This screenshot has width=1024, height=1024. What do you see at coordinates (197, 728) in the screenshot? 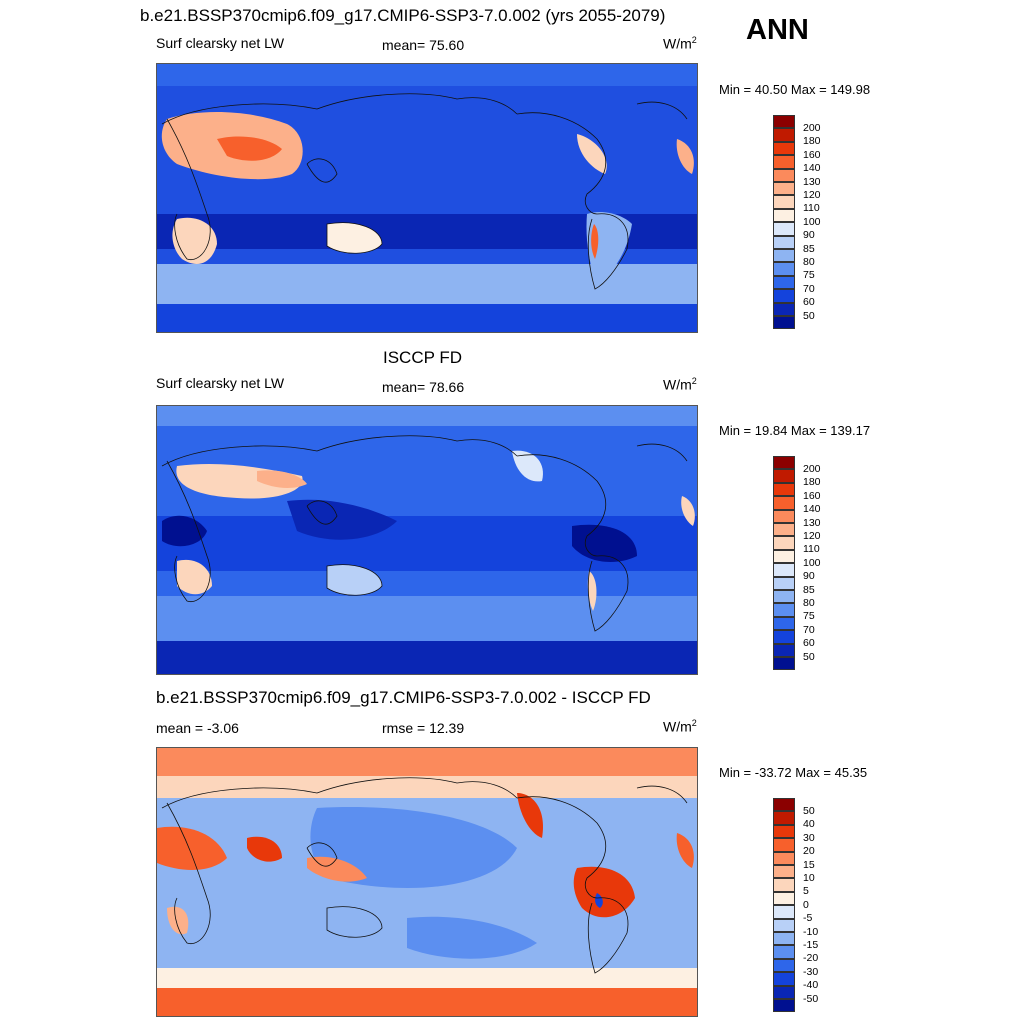
I see `panel-diff-mean-label: mean = -3.06` at bounding box center [197, 728].